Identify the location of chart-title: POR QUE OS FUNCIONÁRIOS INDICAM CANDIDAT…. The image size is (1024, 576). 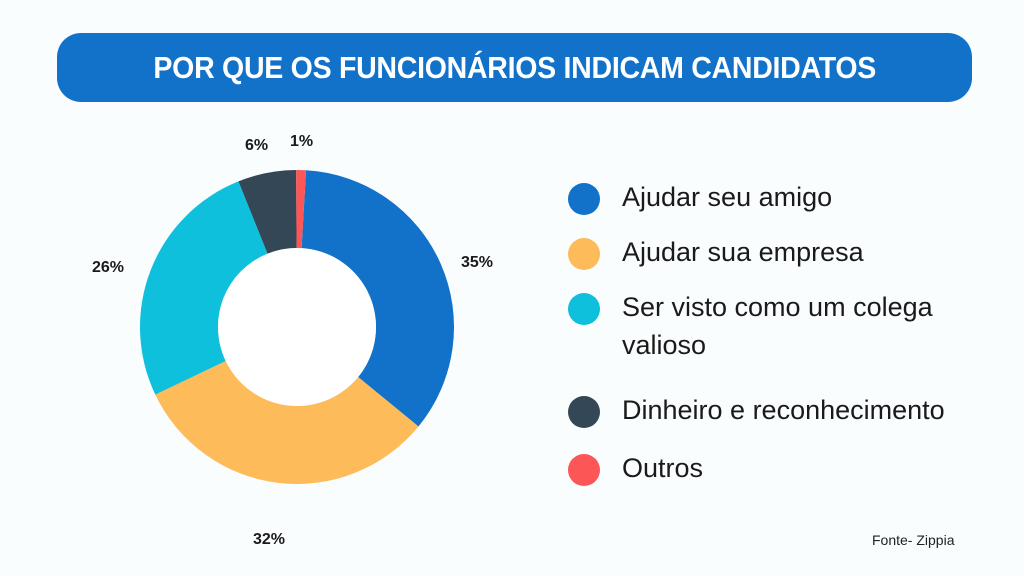
(514, 67).